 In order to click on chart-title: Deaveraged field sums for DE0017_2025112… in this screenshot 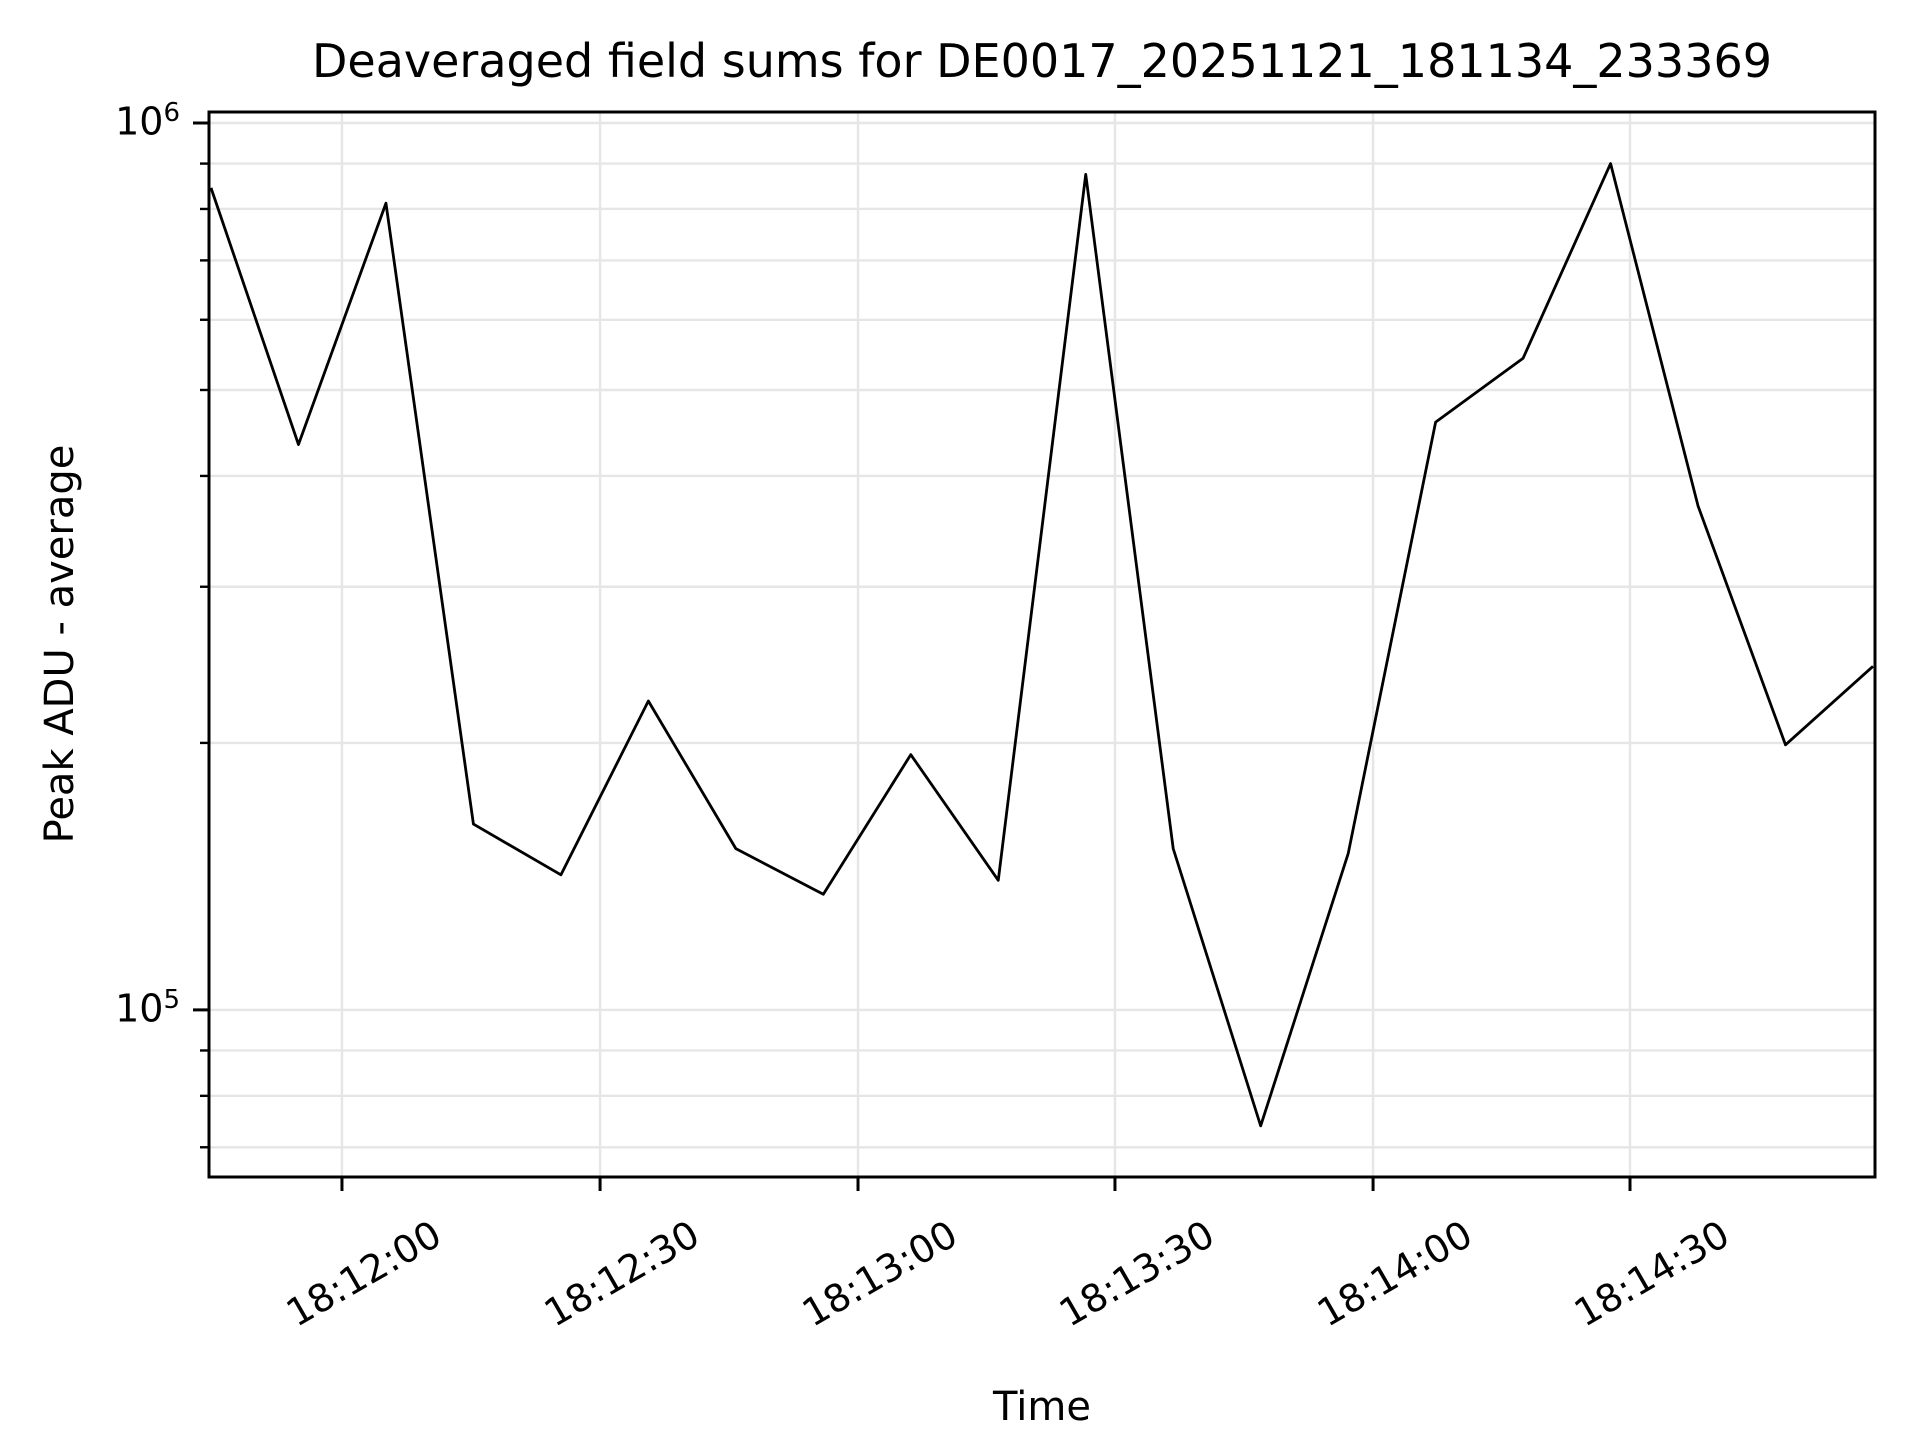, I will do `click(1042, 61)`.